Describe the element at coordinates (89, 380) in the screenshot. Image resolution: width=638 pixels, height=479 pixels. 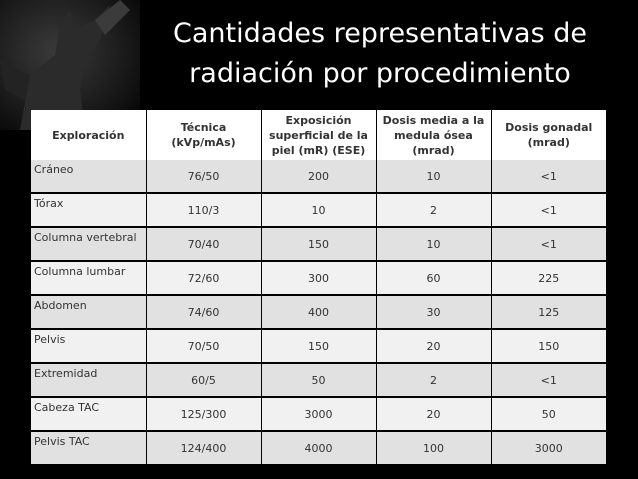
I see `cell-exploracion: Extremidad` at that location.